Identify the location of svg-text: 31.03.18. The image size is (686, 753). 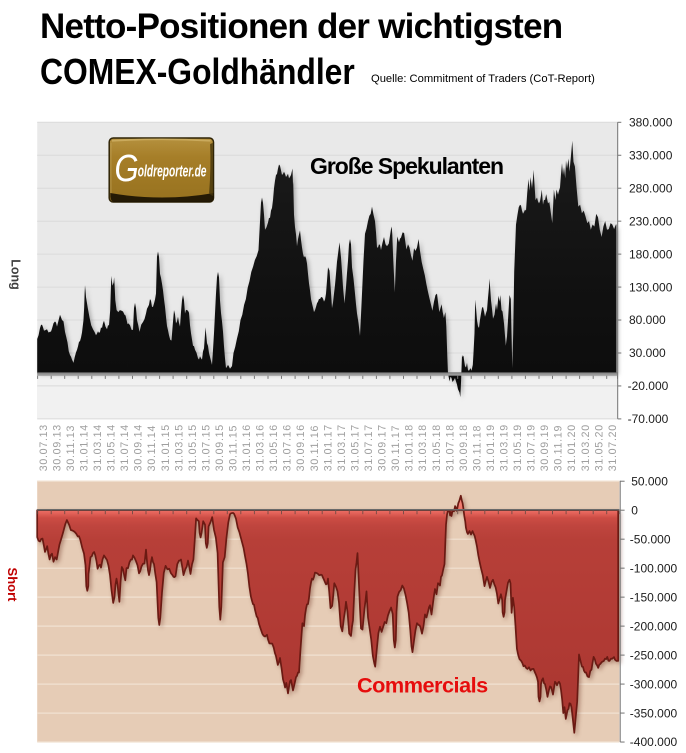
(423, 447).